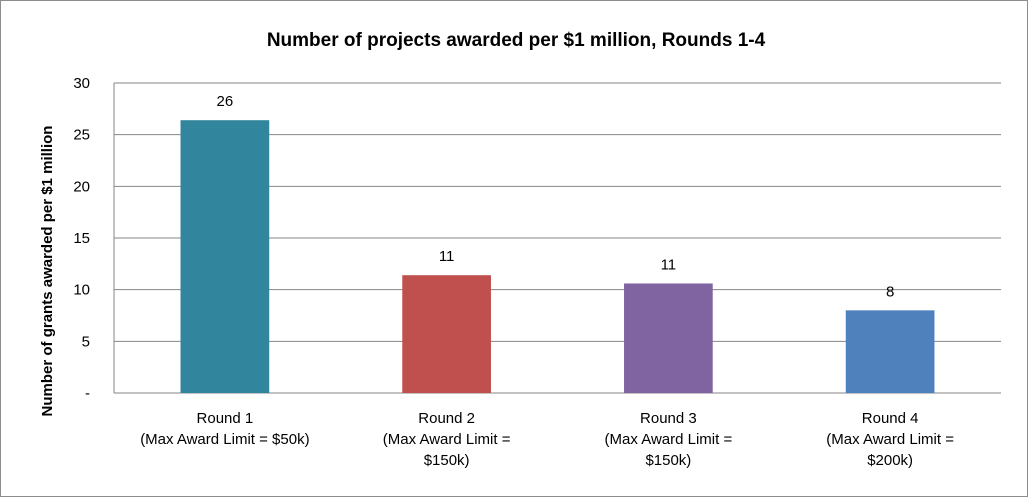 The height and width of the screenshot is (497, 1028). I want to click on data-label: 26, so click(225, 101).